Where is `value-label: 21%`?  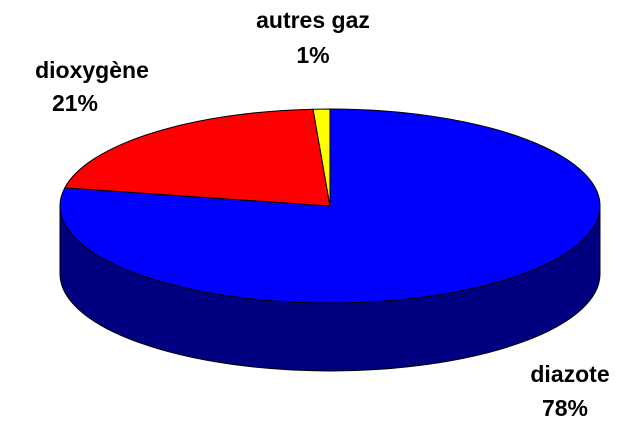
value-label: 21% is located at coordinates (75, 103).